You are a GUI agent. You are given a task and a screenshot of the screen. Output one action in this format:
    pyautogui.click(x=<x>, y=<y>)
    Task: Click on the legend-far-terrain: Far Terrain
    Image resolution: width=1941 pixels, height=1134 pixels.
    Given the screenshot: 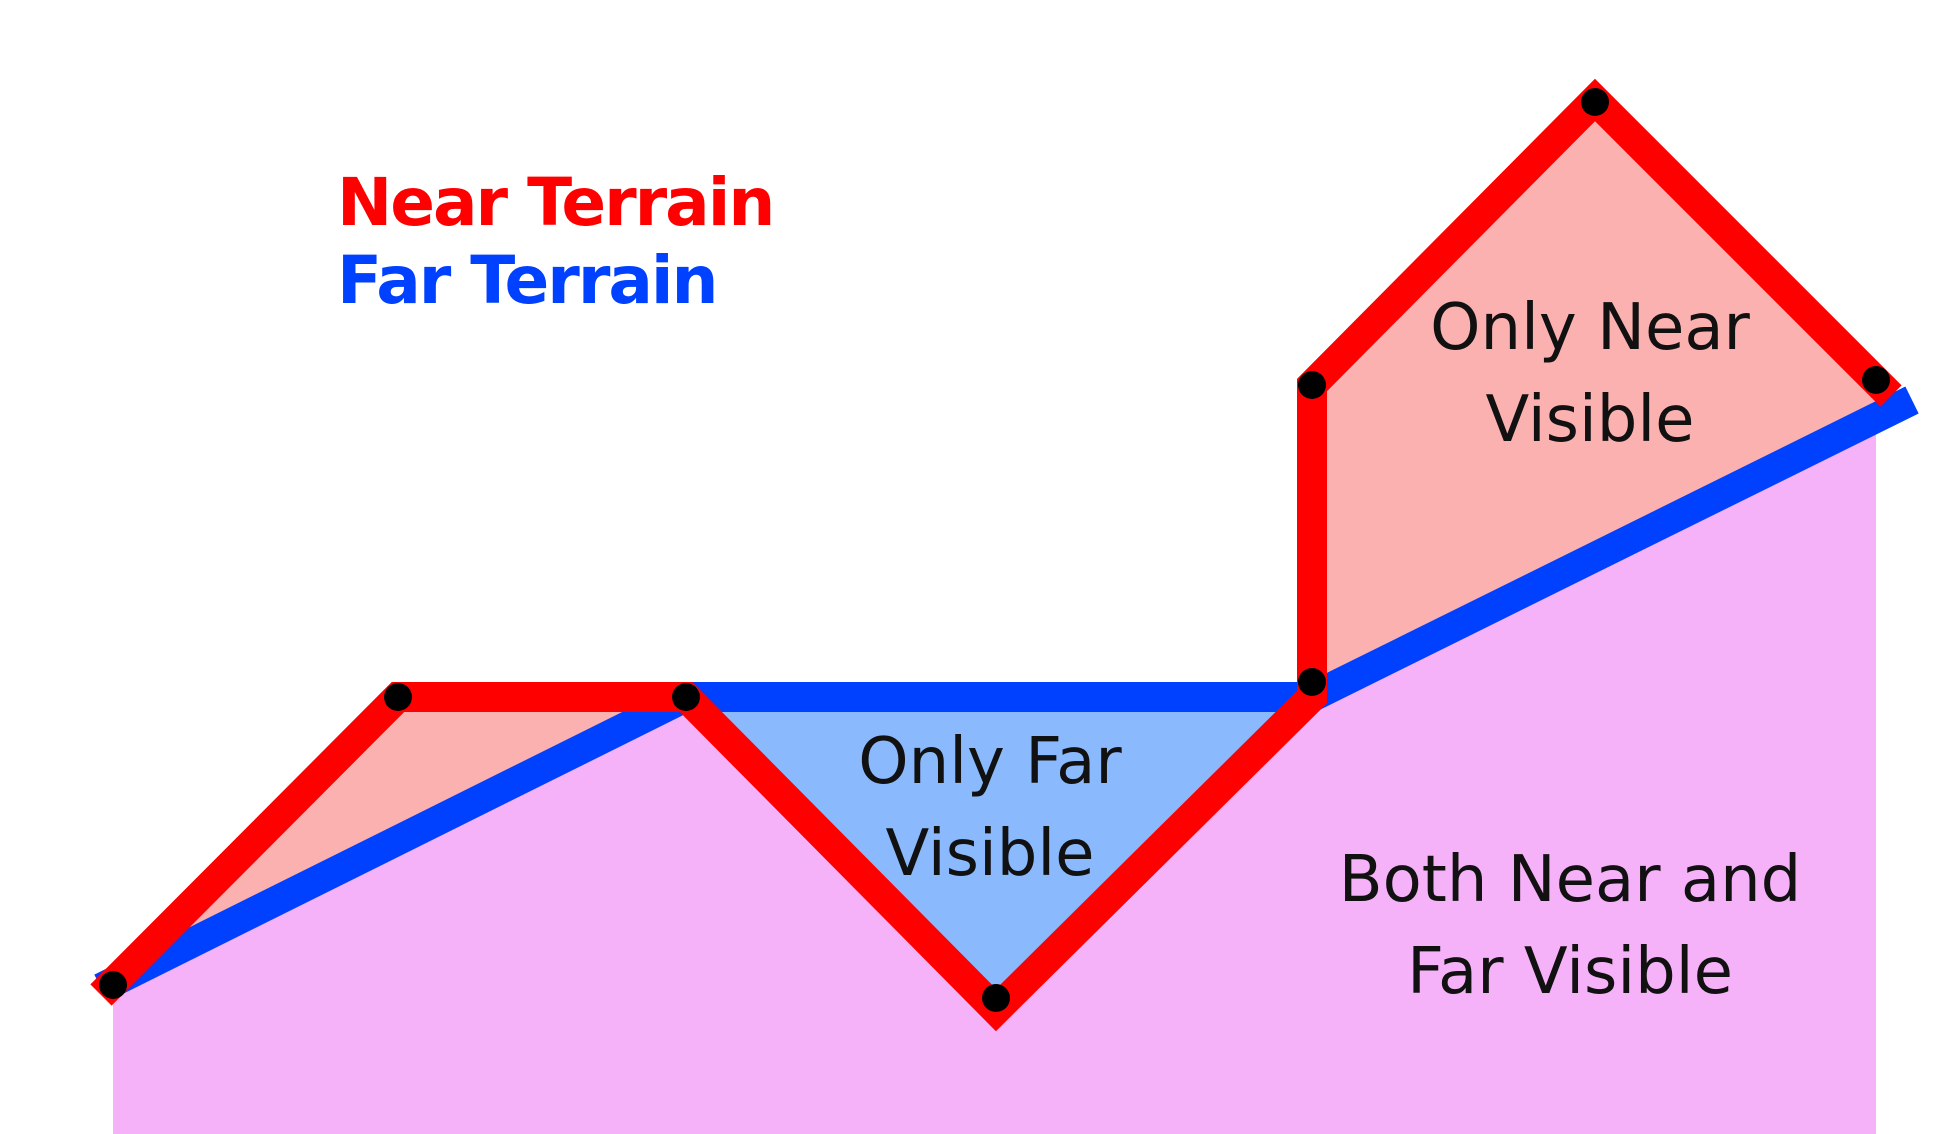 What is the action you would take?
    pyautogui.click(x=528, y=280)
    